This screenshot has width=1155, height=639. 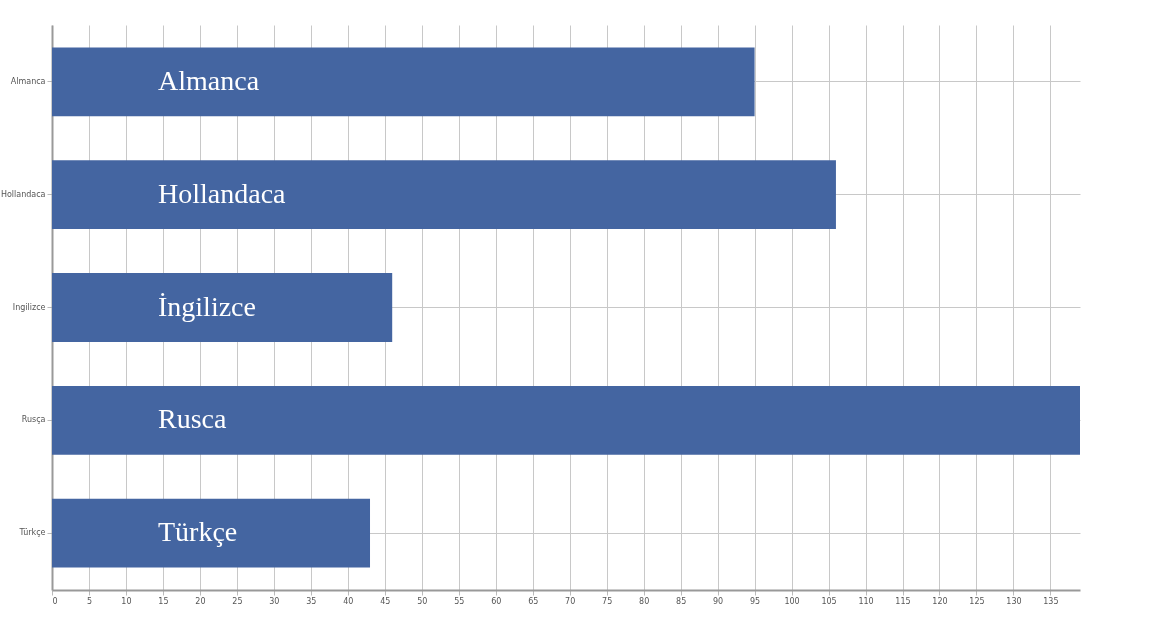 What do you see at coordinates (940, 601) in the screenshot?
I see `x-tick-label: 120` at bounding box center [940, 601].